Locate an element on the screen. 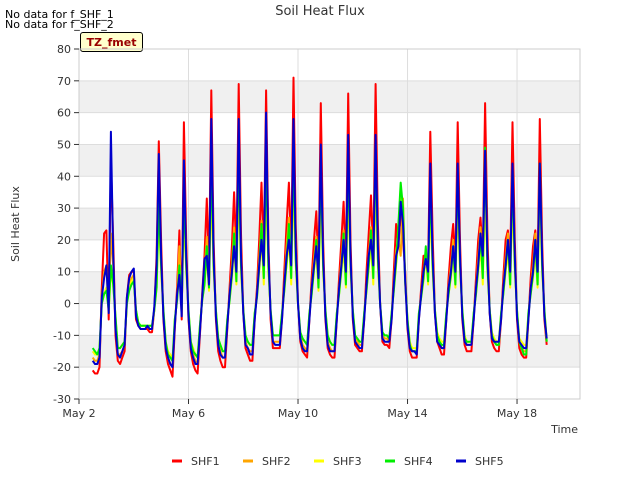  no-data-note-1: No data for f_SHF_1 is located at coordinates (59, 14).